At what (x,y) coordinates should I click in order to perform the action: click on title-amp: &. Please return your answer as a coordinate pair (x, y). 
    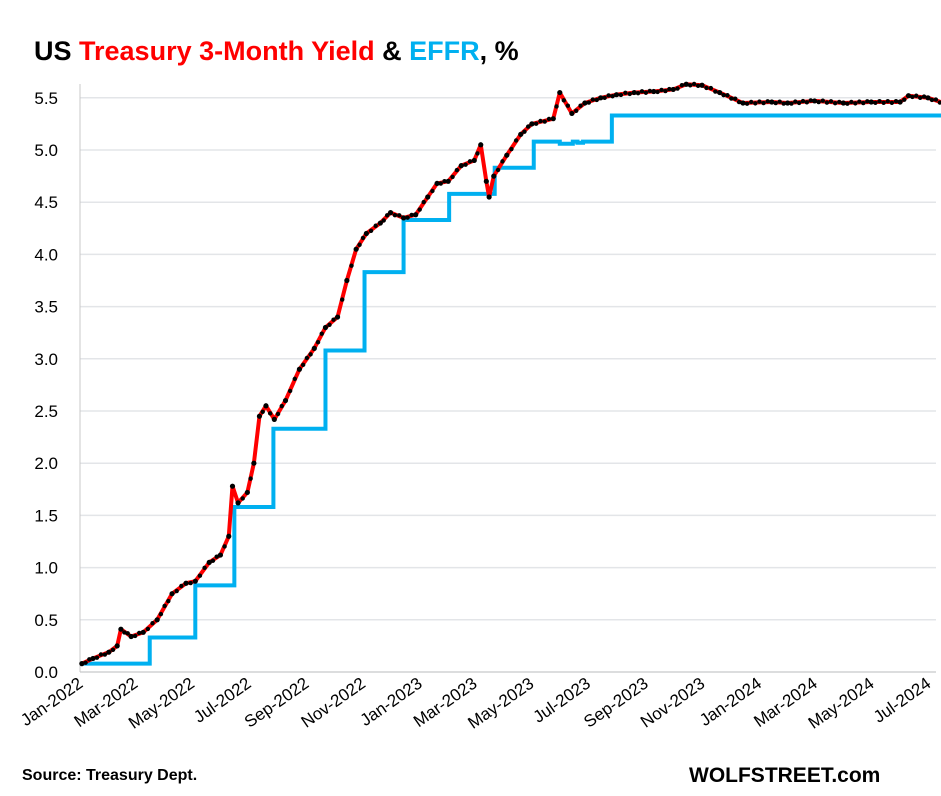
    Looking at the image, I should click on (392, 51).